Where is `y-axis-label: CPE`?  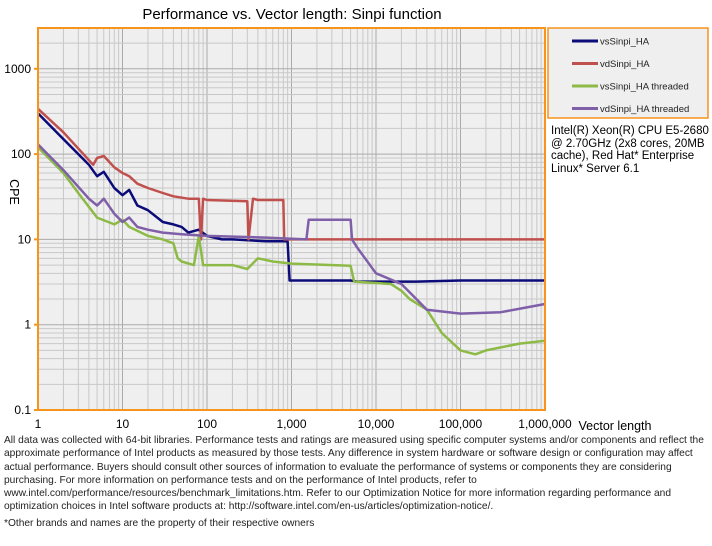
y-axis-label: CPE is located at coordinates (14, 192).